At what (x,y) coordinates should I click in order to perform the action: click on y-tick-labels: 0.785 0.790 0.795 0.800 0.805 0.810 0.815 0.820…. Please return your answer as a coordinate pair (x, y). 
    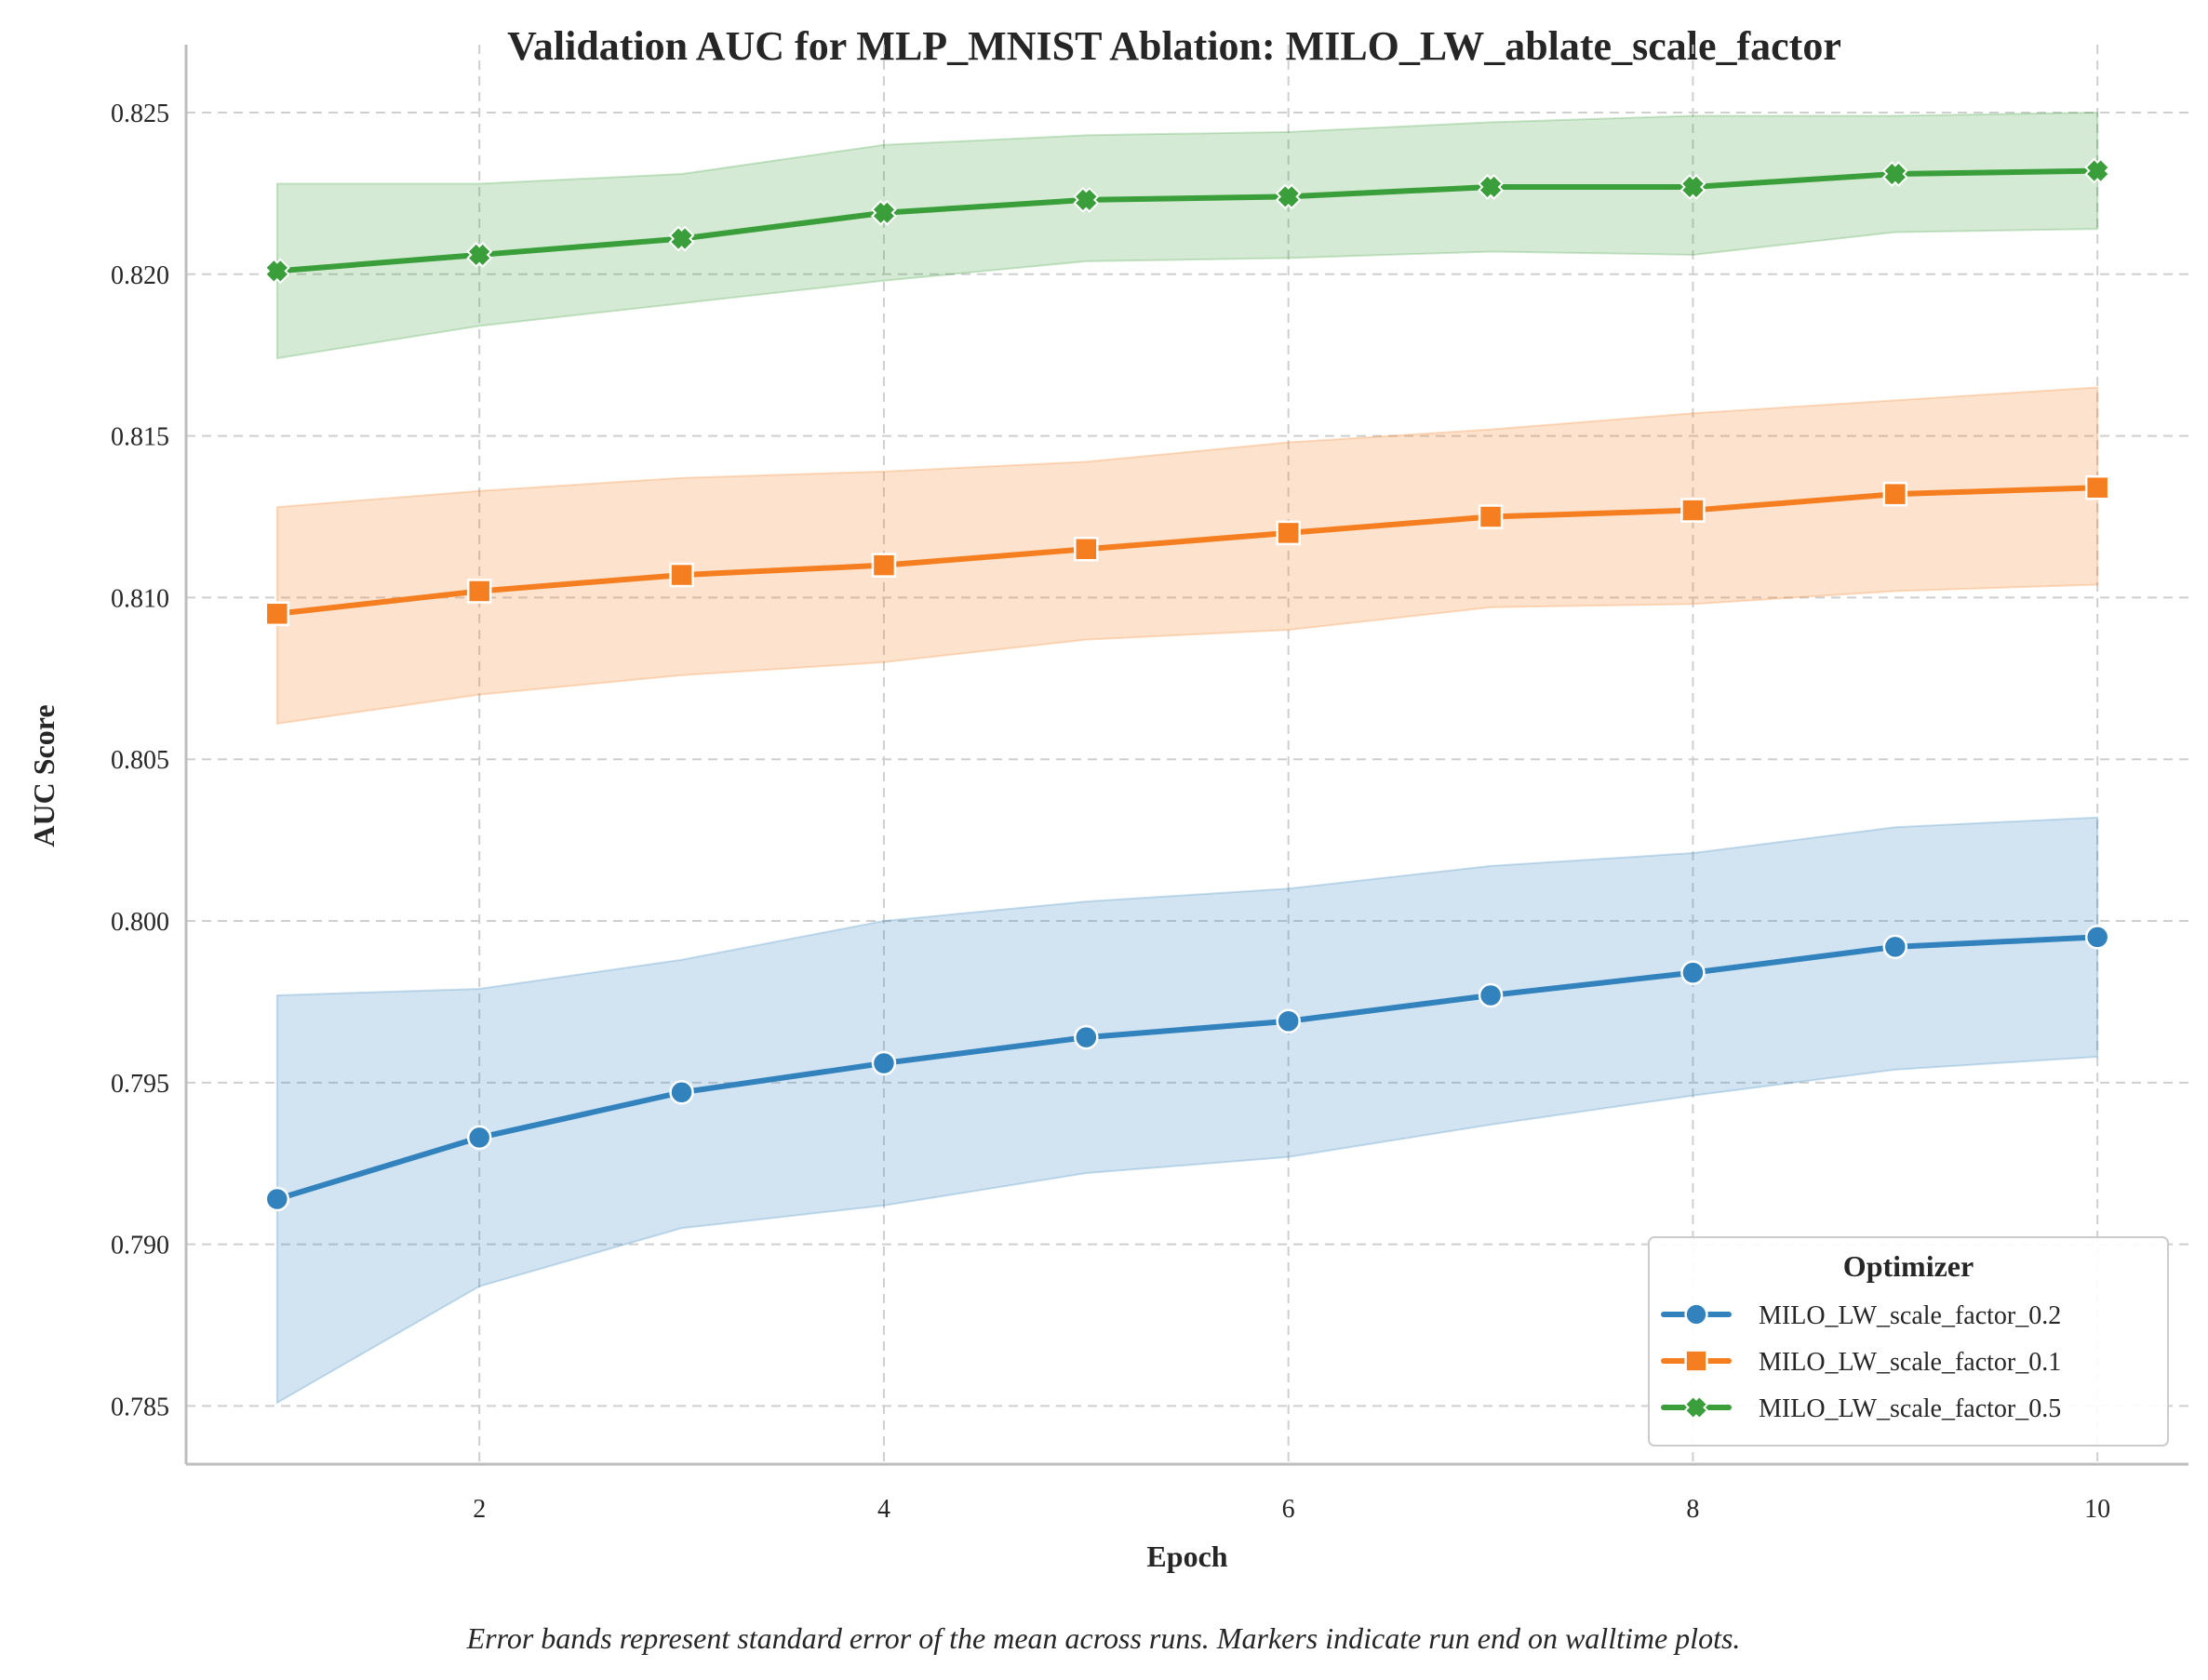
    Looking at the image, I should click on (140, 760).